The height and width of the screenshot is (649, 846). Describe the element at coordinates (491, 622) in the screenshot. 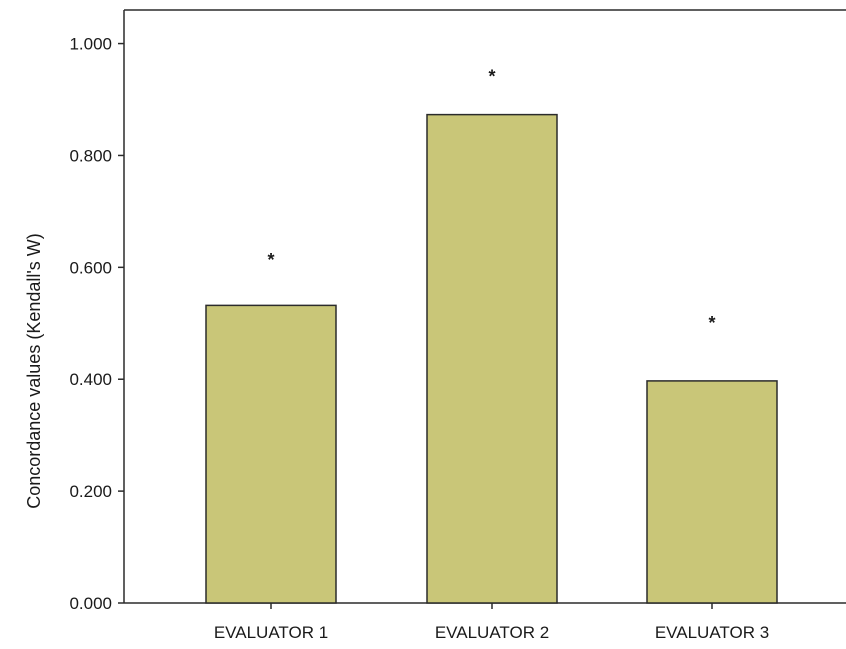

I see `x-axis-ticks: EVALUATOR 1 EVALUATOR 2 EVALUATOR 3` at that location.